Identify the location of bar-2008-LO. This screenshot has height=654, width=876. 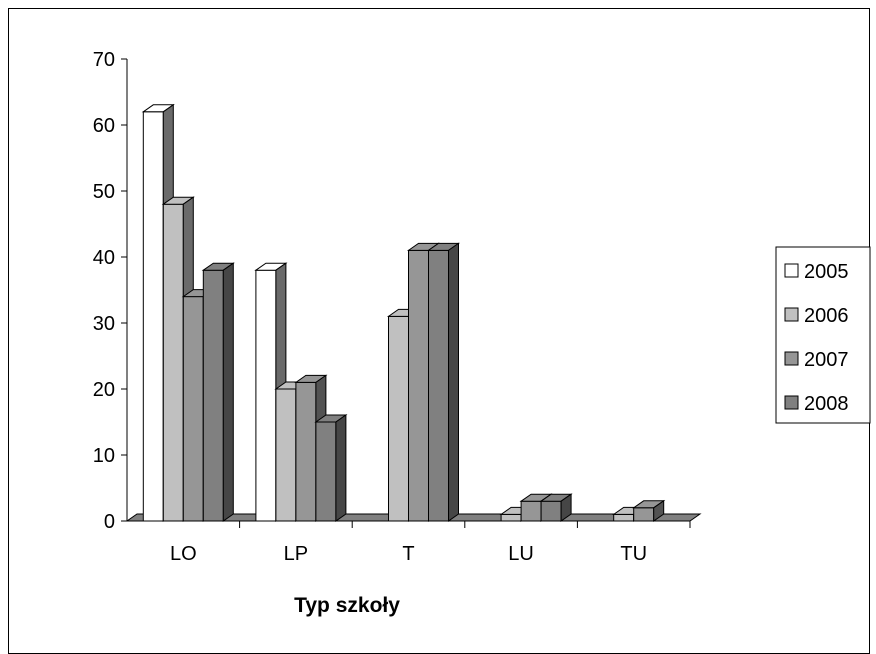
(218, 392).